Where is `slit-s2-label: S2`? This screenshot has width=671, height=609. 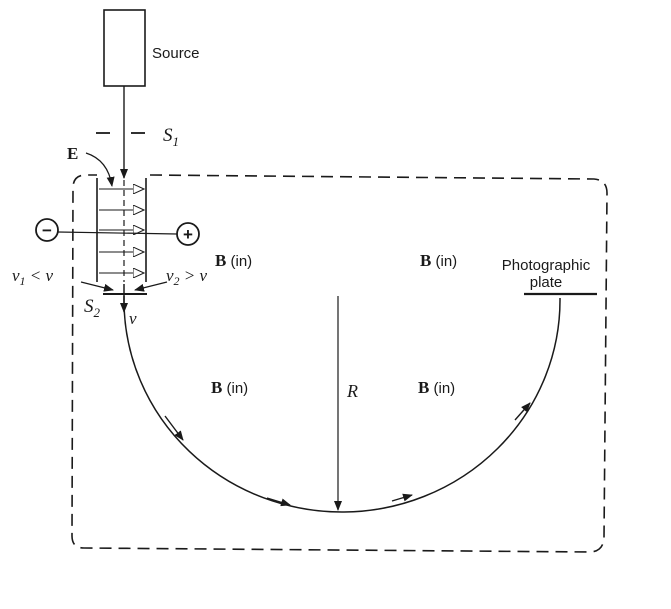 slit-s2-label: S2 is located at coordinates (92, 308).